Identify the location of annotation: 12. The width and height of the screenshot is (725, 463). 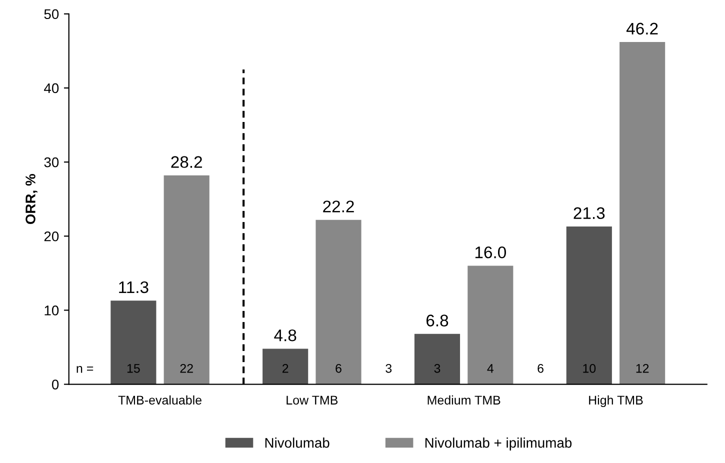
(642, 368).